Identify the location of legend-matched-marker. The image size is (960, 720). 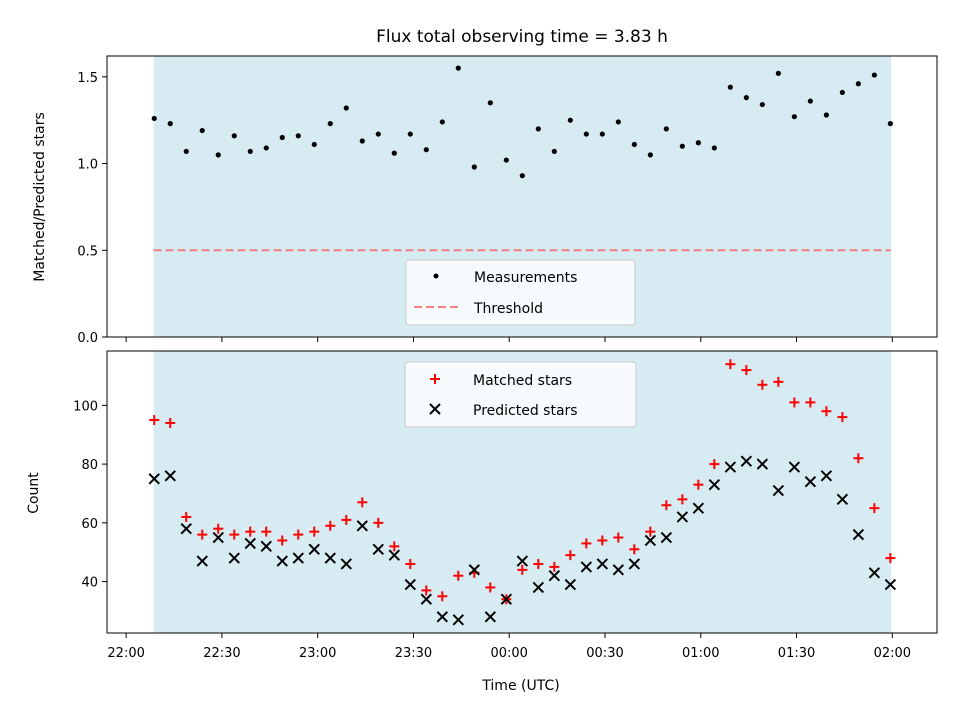
(435, 379).